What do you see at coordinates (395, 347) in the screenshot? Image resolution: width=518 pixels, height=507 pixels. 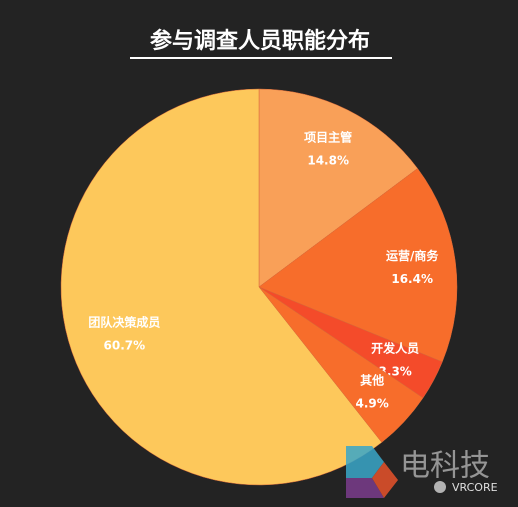 I see `slice-label: 开发人员` at bounding box center [395, 347].